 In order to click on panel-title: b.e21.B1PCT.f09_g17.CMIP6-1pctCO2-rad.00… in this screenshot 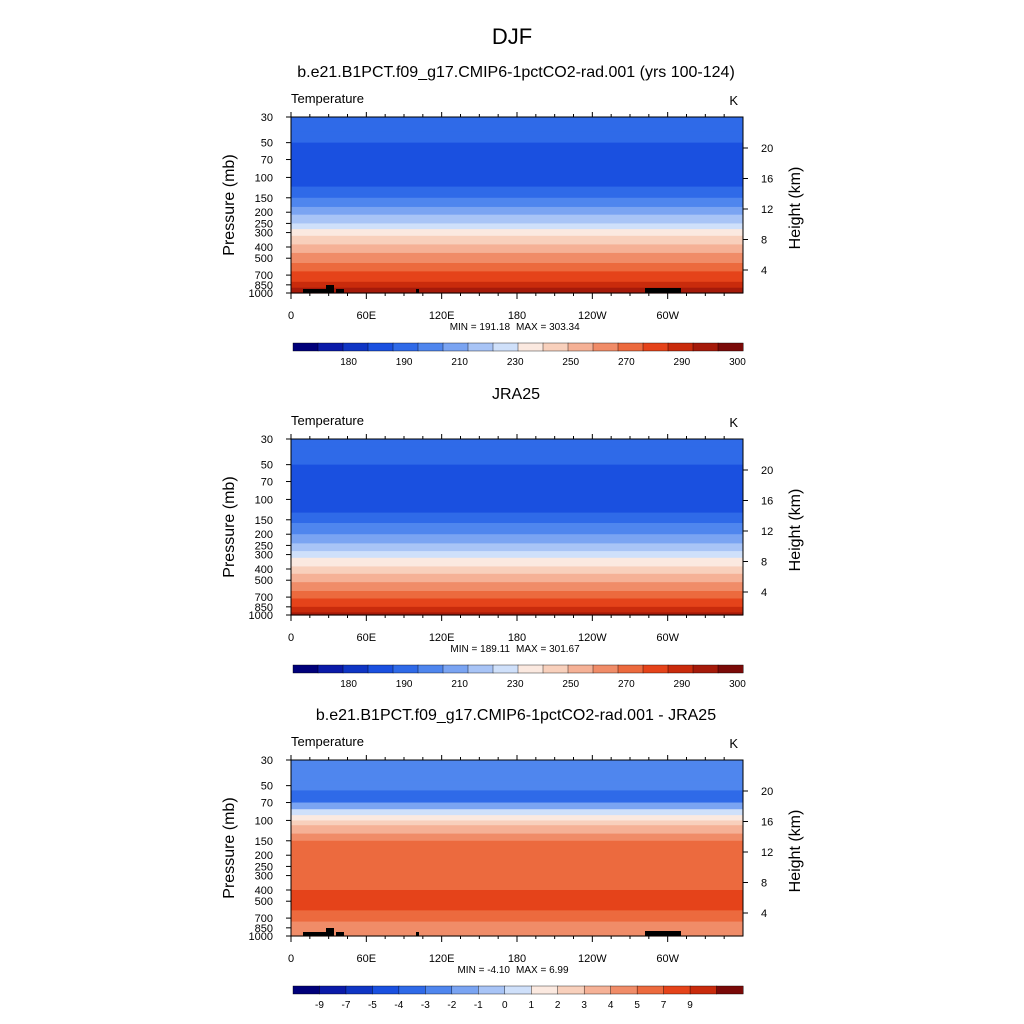, I will do `click(516, 72)`.